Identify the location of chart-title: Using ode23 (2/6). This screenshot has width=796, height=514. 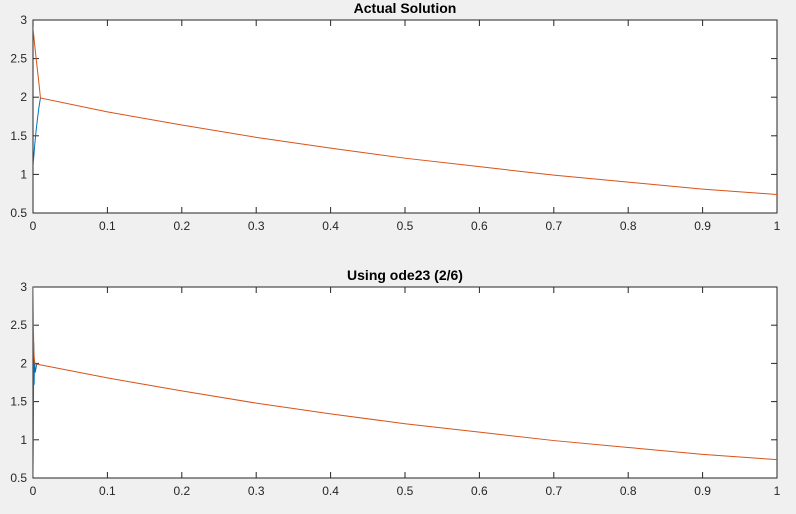
(405, 275).